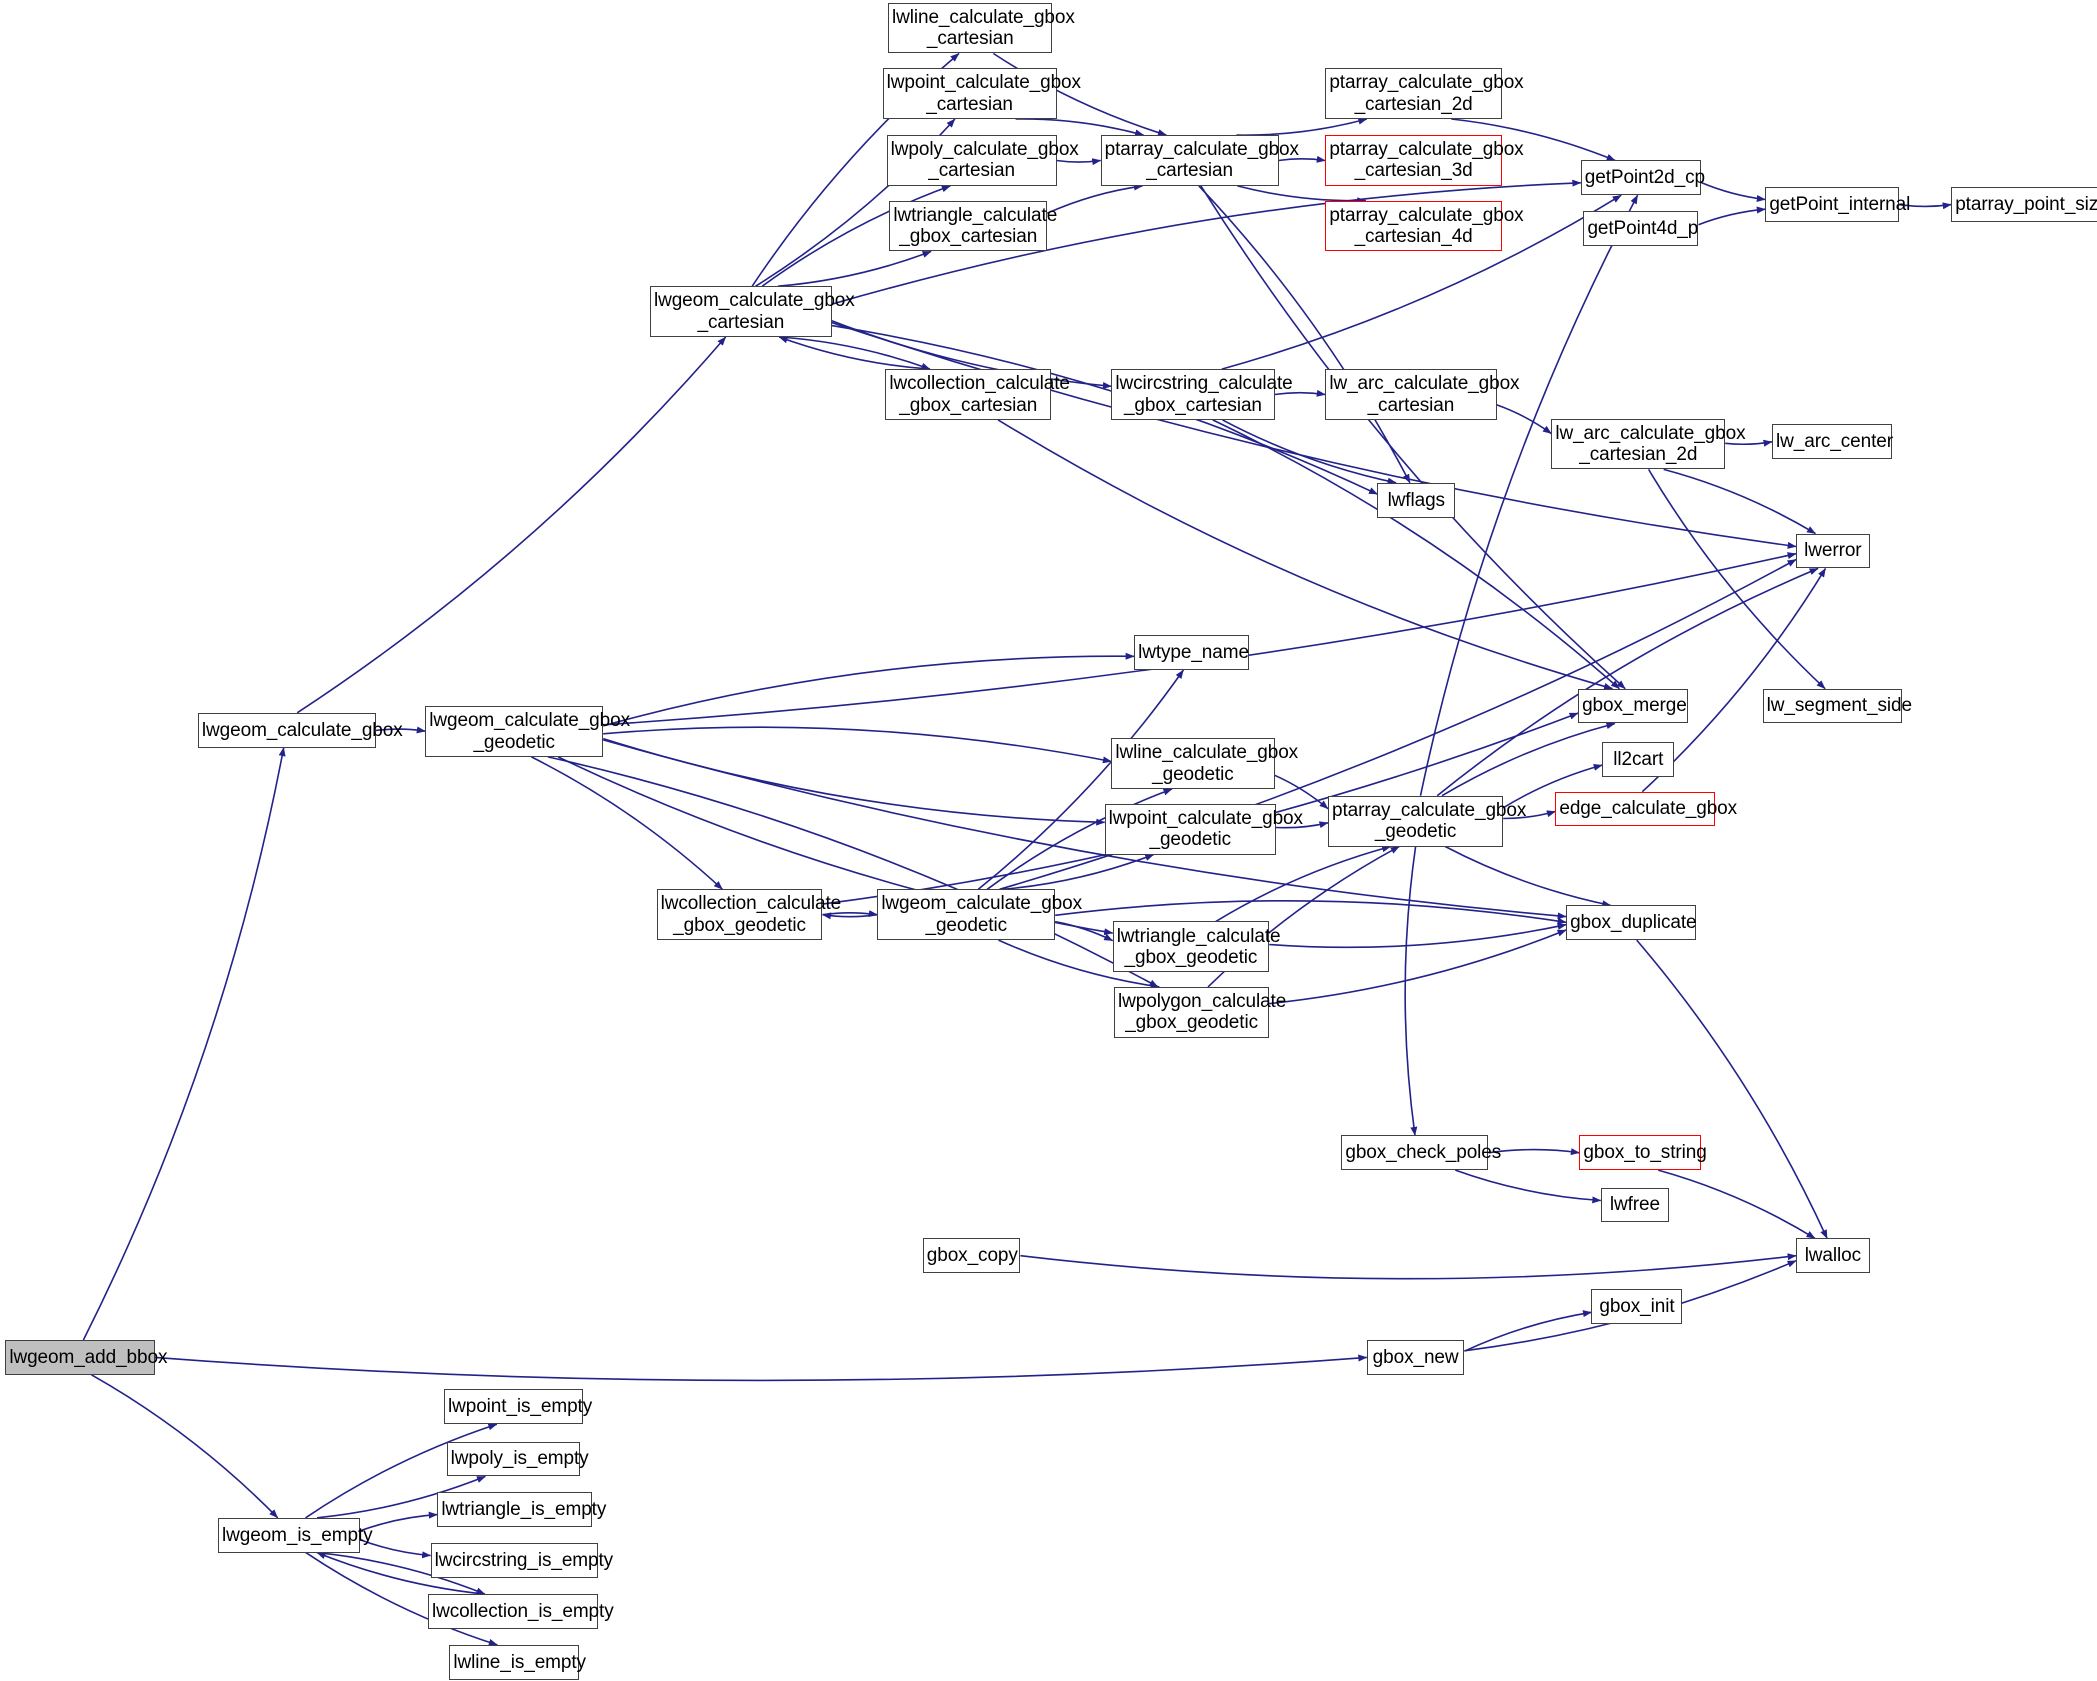 The height and width of the screenshot is (1681, 2097). I want to click on graph-node-lwcollection_calculate_gbox_geodetic: lwcollection_calculate _gbox_geodetic, so click(749, 915).